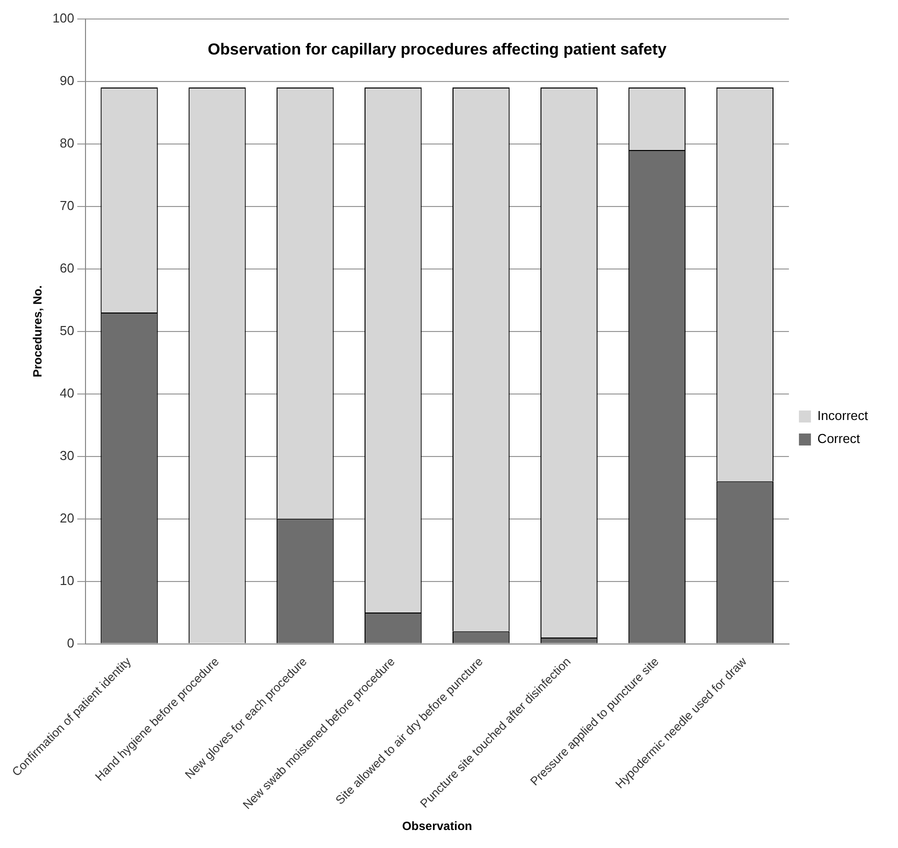  Describe the element at coordinates (67, 455) in the screenshot. I see `y-tick-label: 30` at that location.